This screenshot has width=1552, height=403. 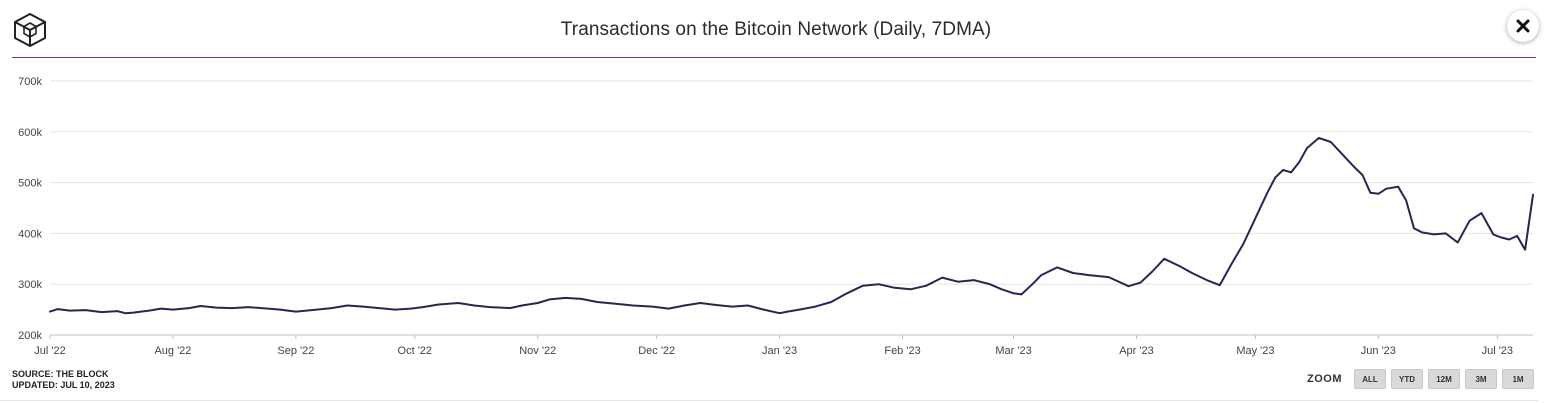 What do you see at coordinates (1136, 351) in the screenshot?
I see `x-tick-label: Apr '23` at bounding box center [1136, 351].